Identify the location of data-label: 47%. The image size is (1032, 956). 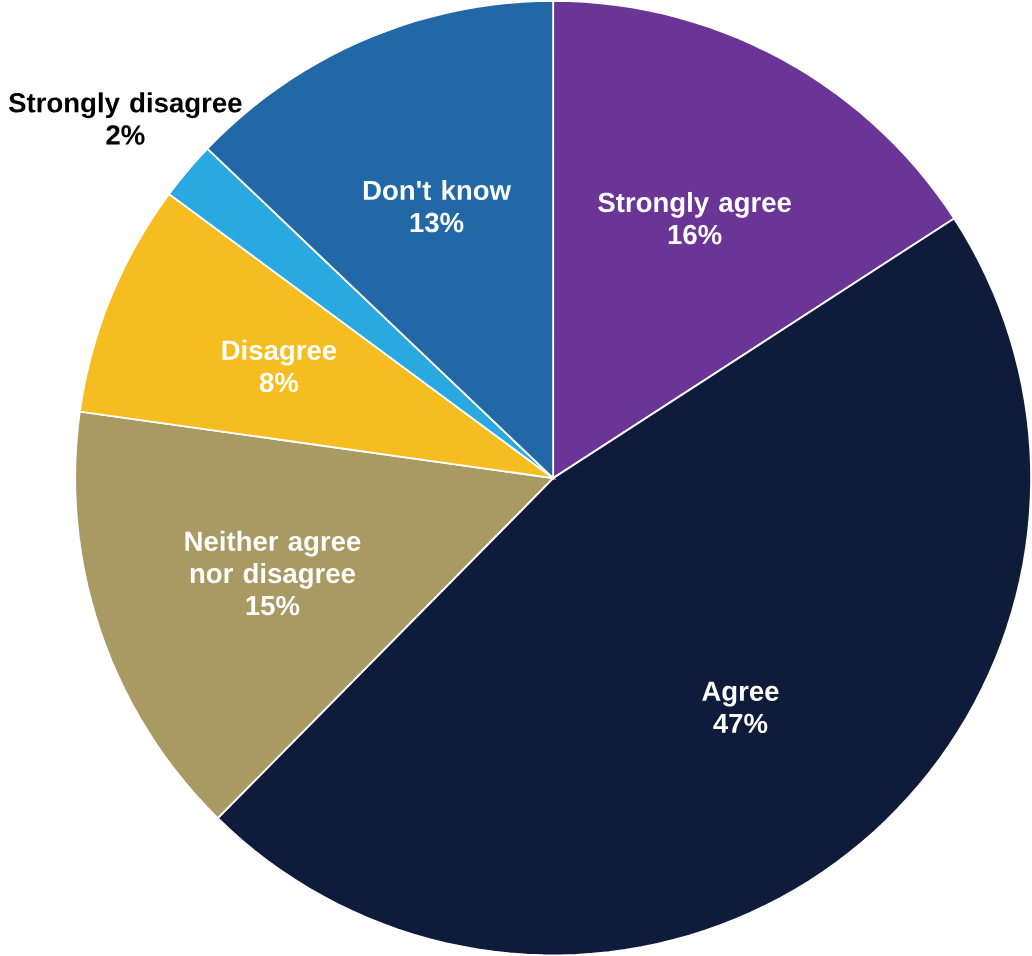
(740, 723).